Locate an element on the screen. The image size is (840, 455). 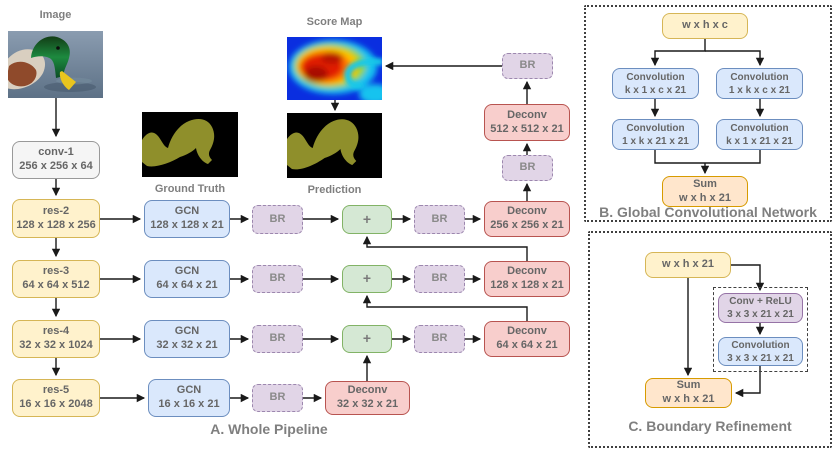
deconv-256-box: Deconv 256 x 256 x 21 is located at coordinates (527, 219).